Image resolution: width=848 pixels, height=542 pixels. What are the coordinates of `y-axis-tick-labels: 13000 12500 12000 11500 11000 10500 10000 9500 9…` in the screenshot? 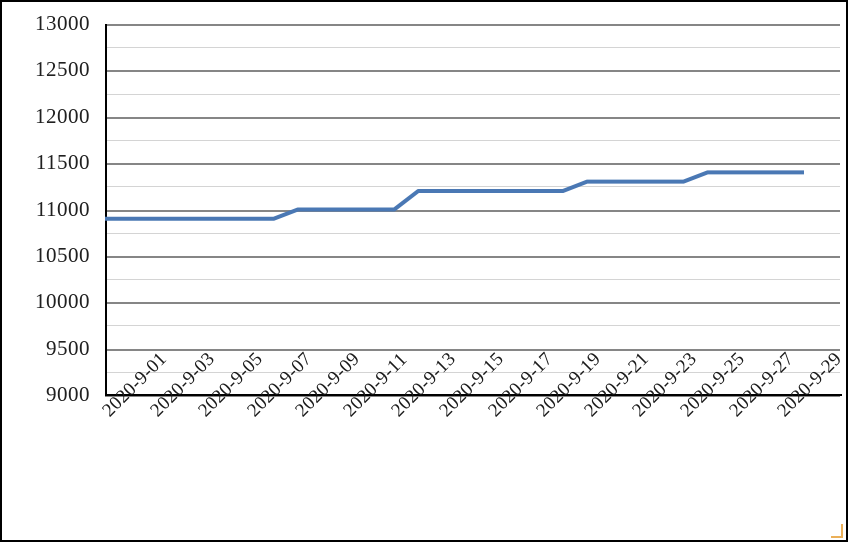 It's located at (50, 271).